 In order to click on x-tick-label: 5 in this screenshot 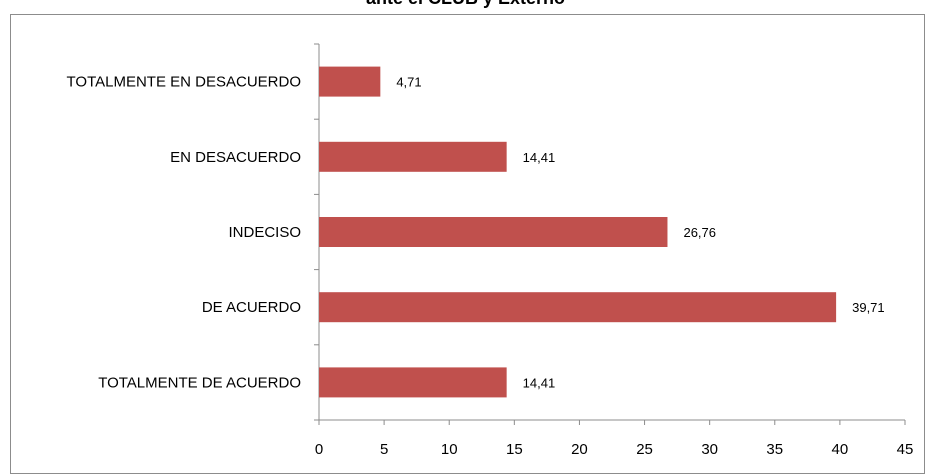, I will do `click(384, 449)`.